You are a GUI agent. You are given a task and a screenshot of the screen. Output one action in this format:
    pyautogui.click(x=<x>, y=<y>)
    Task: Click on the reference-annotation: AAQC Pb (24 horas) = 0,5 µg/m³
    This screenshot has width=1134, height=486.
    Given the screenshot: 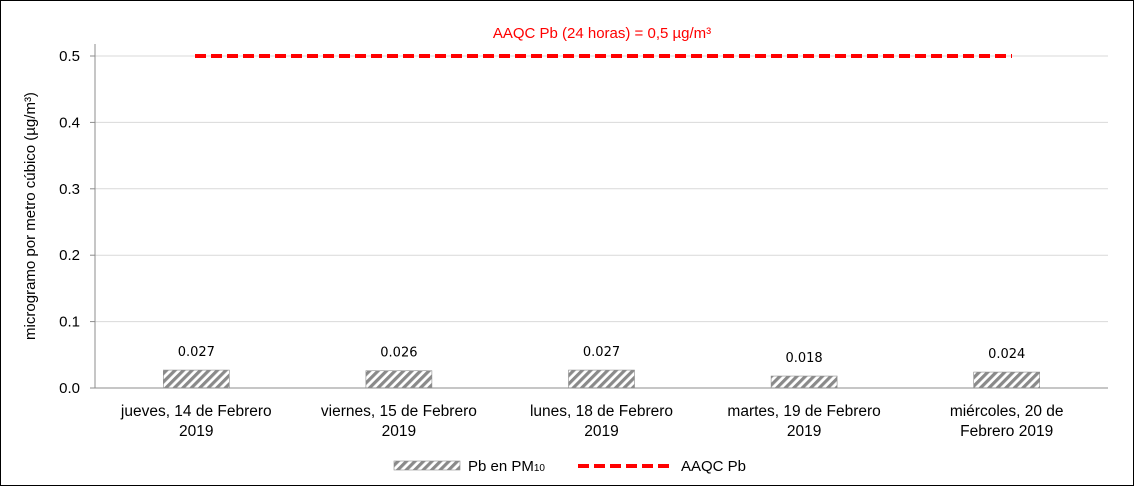 What is the action you would take?
    pyautogui.click(x=602, y=33)
    